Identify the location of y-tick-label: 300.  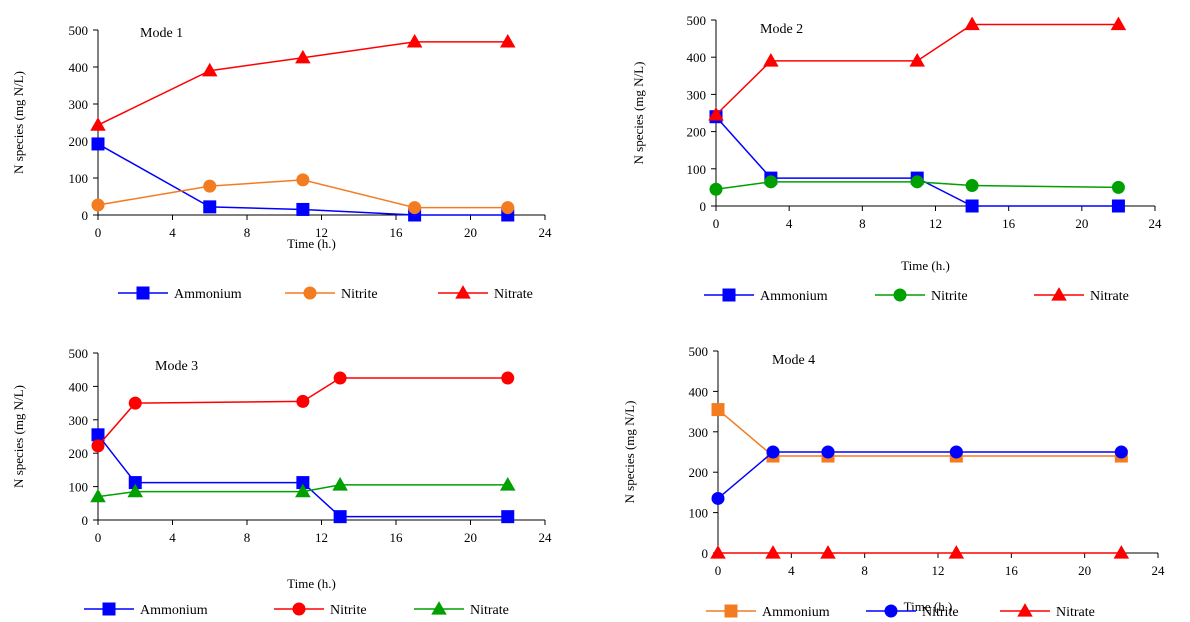
(699, 432).